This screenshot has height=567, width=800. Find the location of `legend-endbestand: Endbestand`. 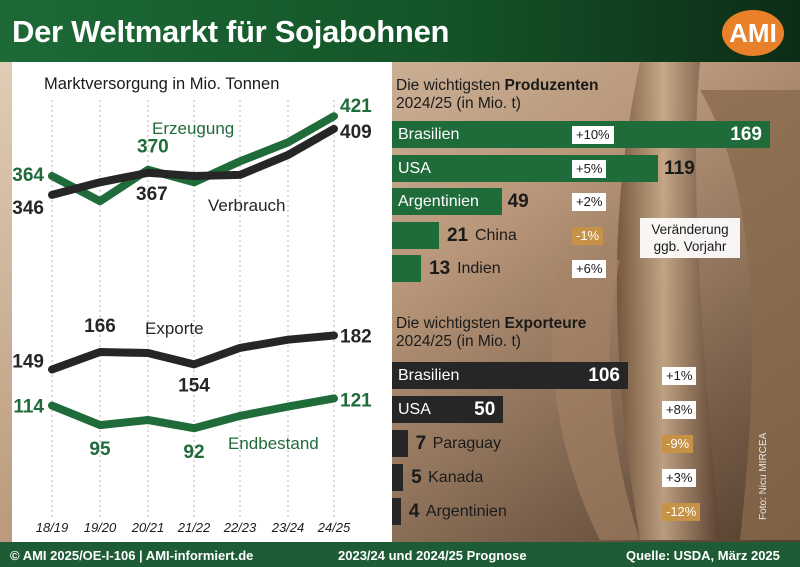

legend-endbestand: Endbestand is located at coordinates (273, 443).